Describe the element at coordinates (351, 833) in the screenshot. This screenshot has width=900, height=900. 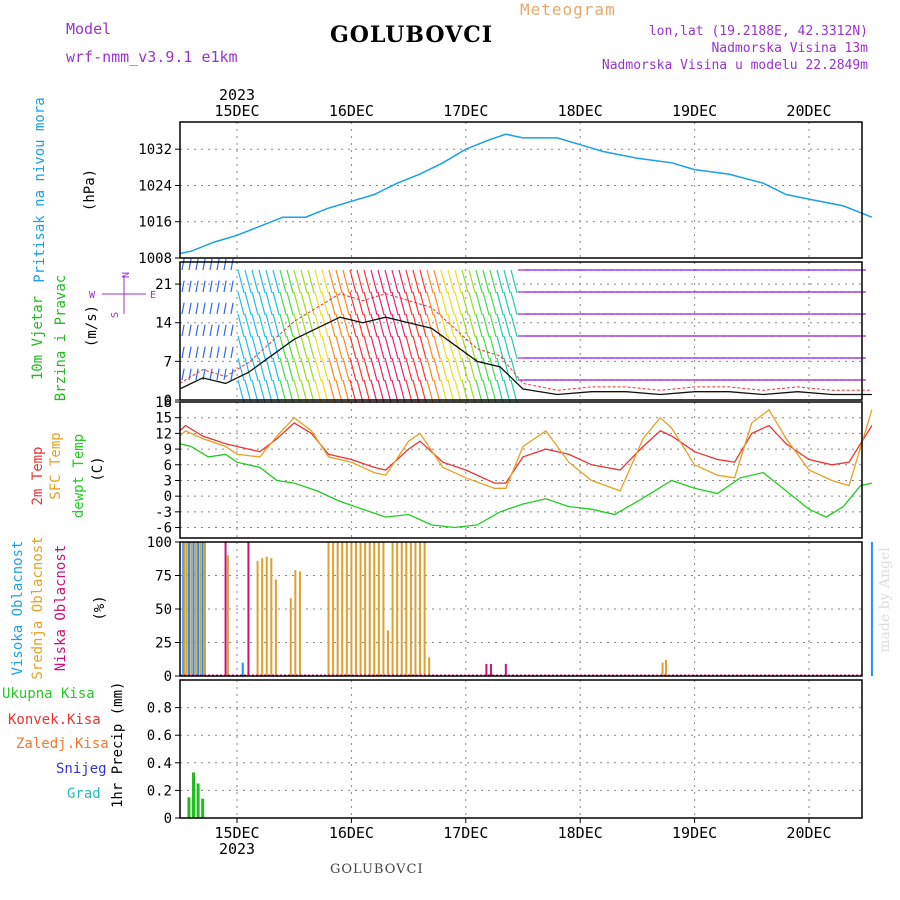
I see `x-tick-bottom: 16DEC` at that location.